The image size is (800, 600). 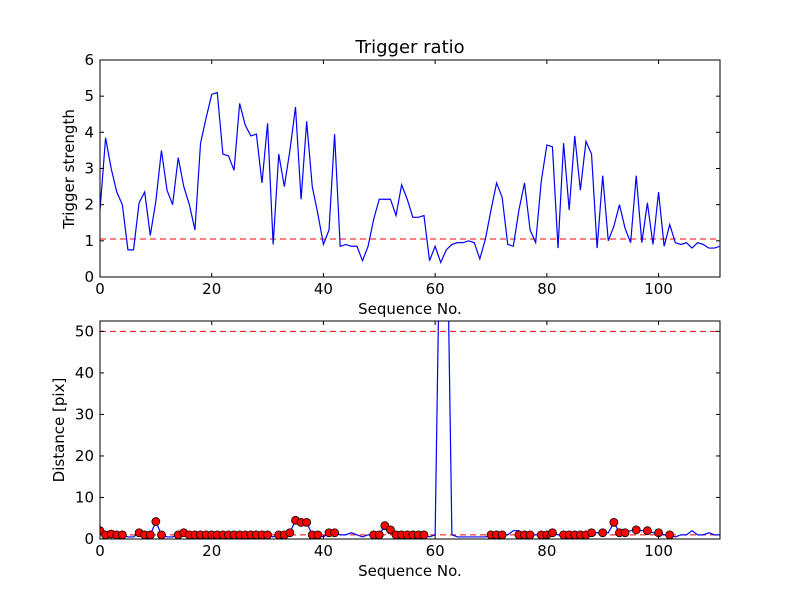 I want to click on trigger-x-tick-label: 60, so click(x=435, y=289).